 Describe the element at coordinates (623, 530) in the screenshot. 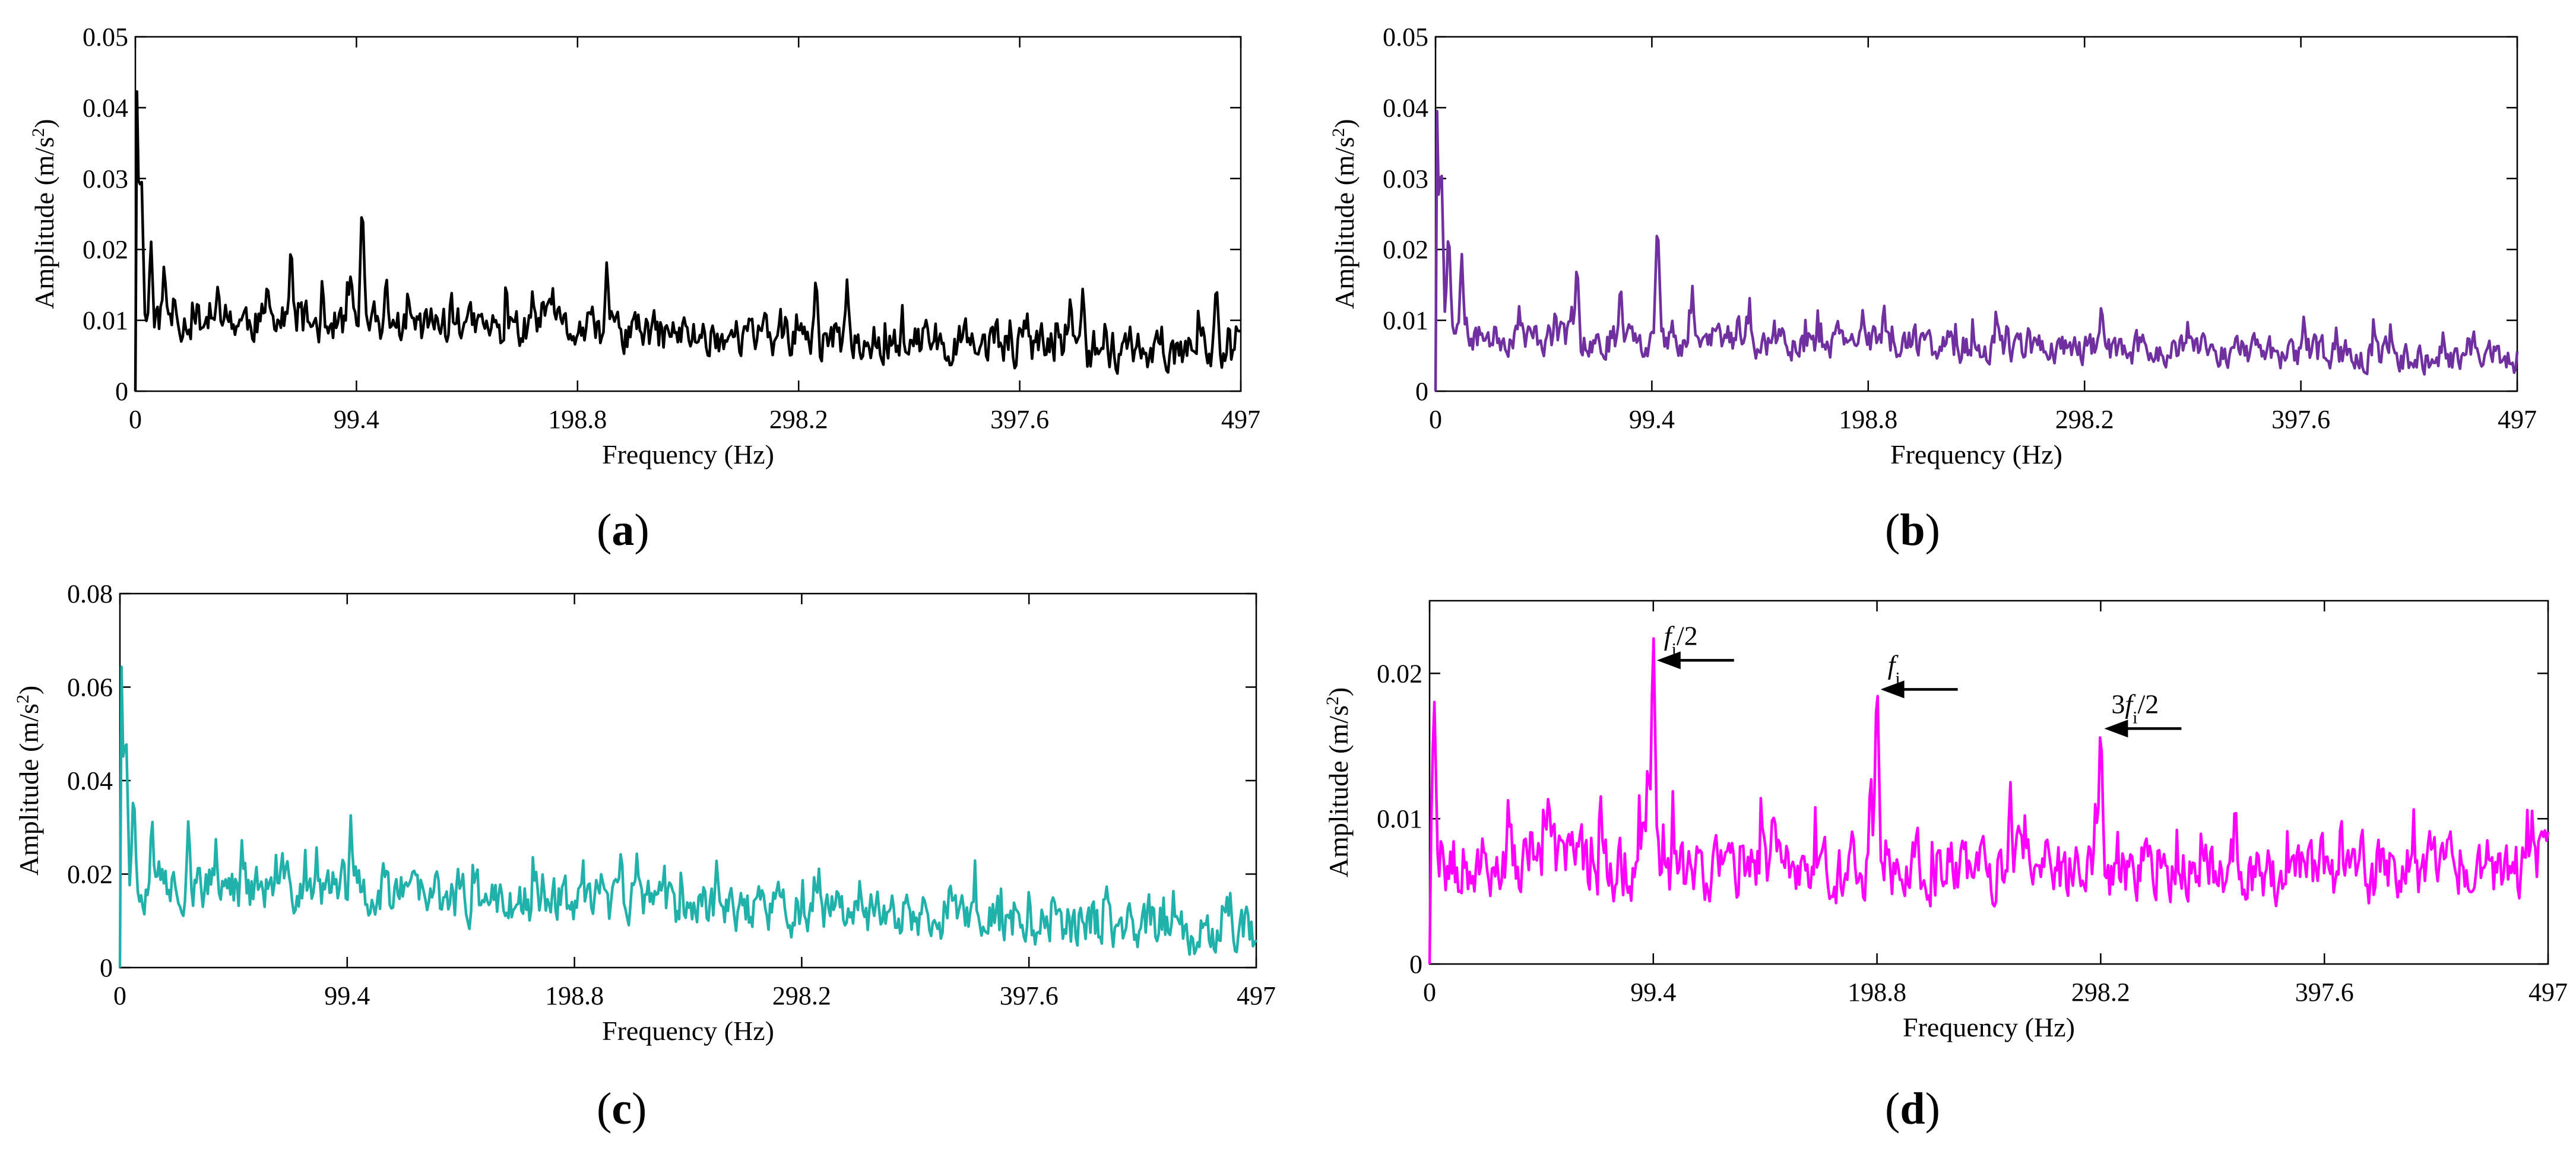

I see `caption-a: (a)` at that location.